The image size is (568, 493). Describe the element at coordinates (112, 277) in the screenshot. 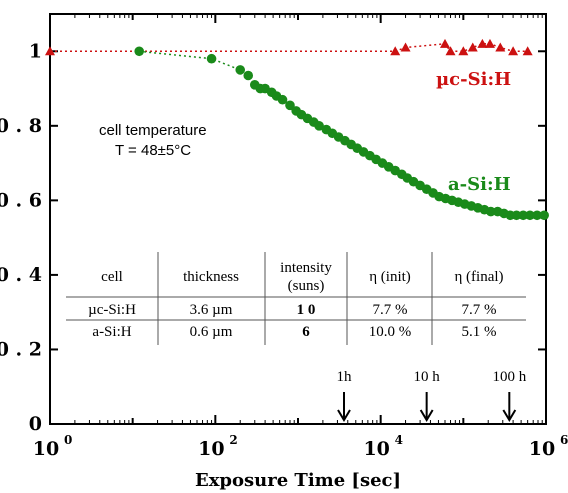

I see `table-header-cell: cell` at that location.